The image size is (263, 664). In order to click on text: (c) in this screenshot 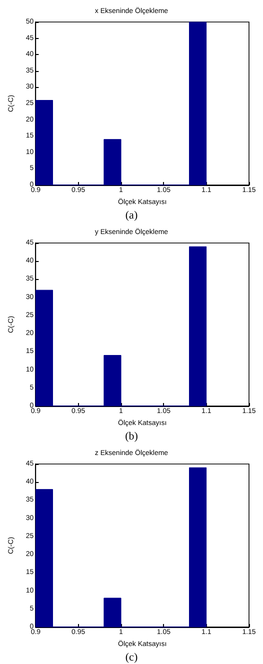, I will do `click(131, 658)`.